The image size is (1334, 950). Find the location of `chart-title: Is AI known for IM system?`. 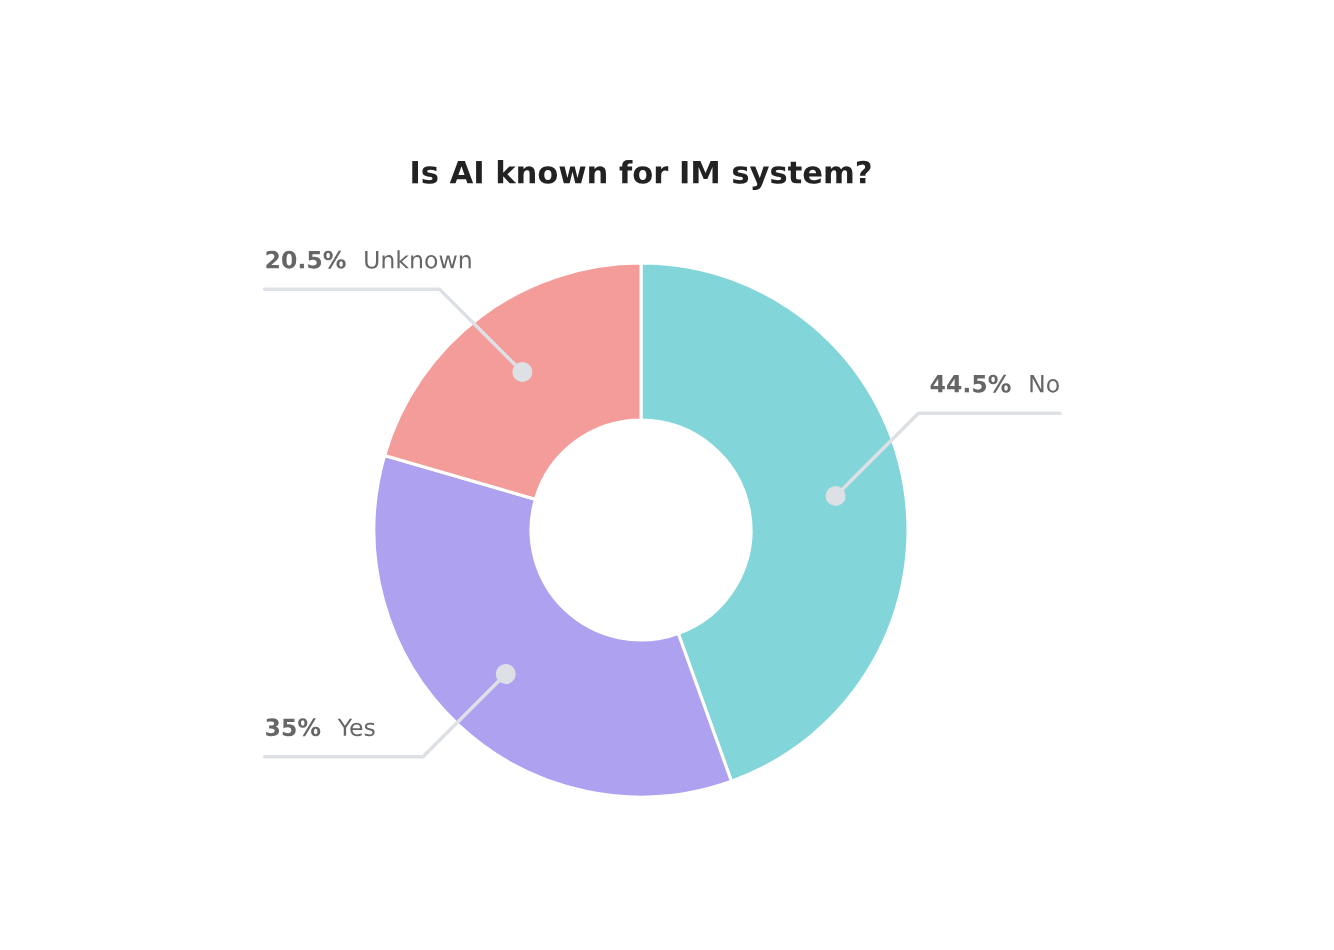

chart-title: Is AI known for IM system? is located at coordinates (641, 175).